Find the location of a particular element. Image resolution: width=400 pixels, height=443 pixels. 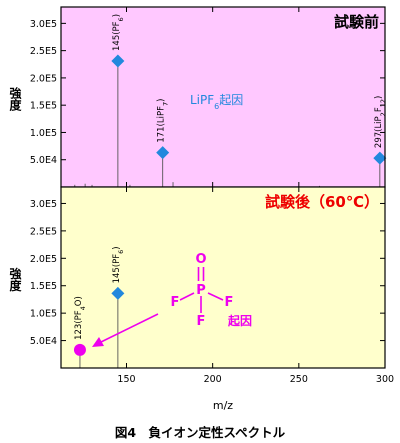

structure-f-bottom: F is located at coordinates (201, 321).